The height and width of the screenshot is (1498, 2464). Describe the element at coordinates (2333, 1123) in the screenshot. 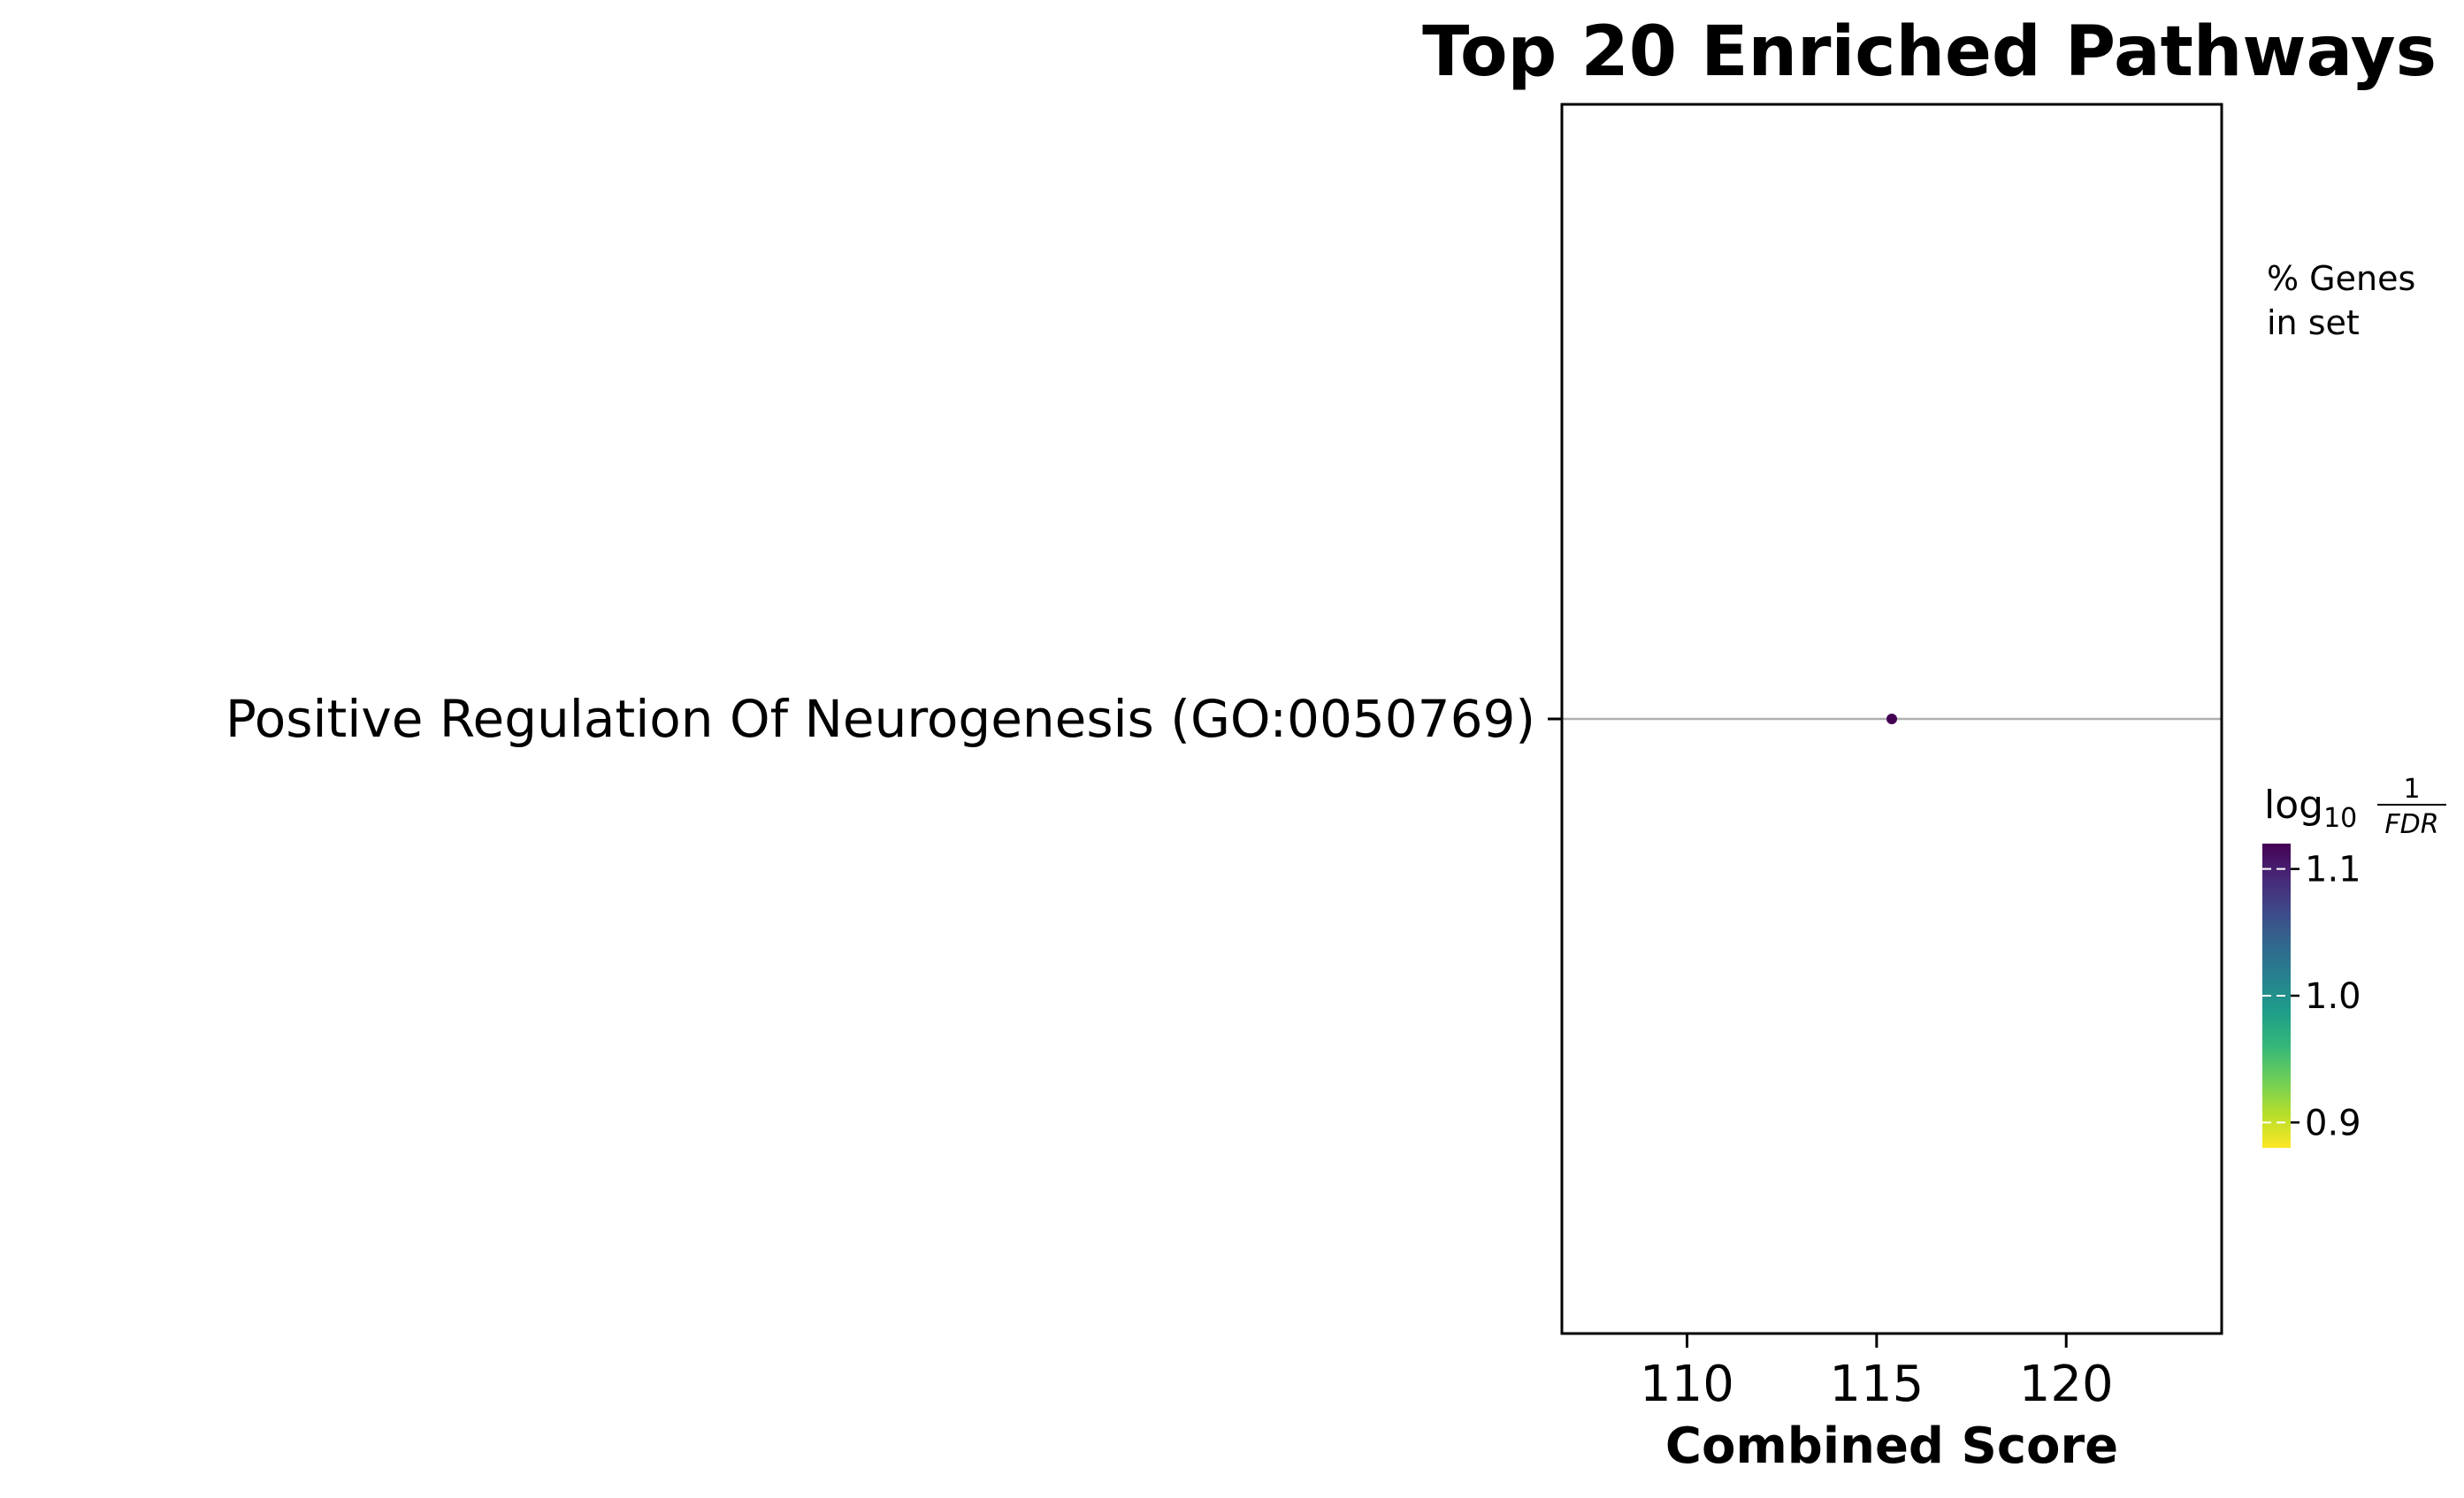

I see `colorbar-tick-label: 0.9` at that location.